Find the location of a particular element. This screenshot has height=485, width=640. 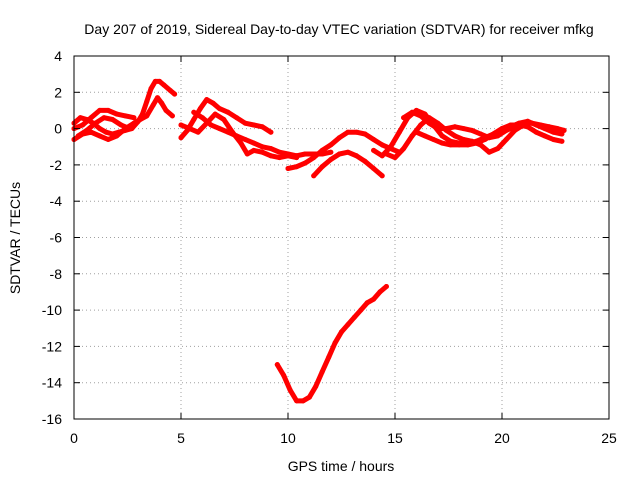

y-tick-label: -14 is located at coordinates (52, 383).